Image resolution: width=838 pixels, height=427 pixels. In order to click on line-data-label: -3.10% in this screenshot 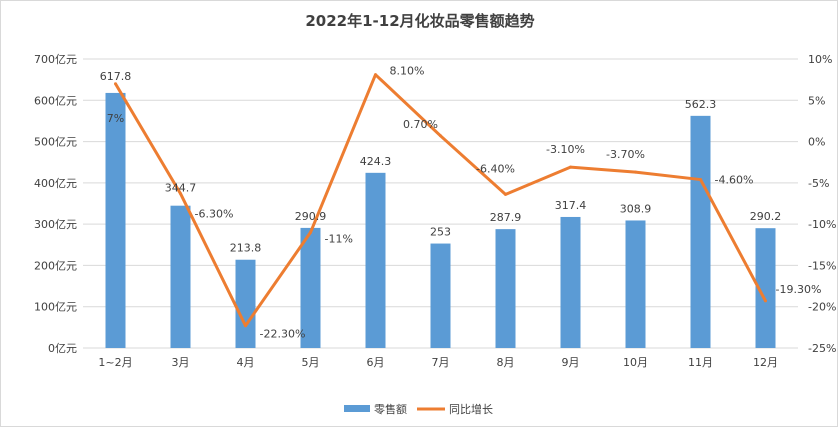, I will do `click(565, 149)`.